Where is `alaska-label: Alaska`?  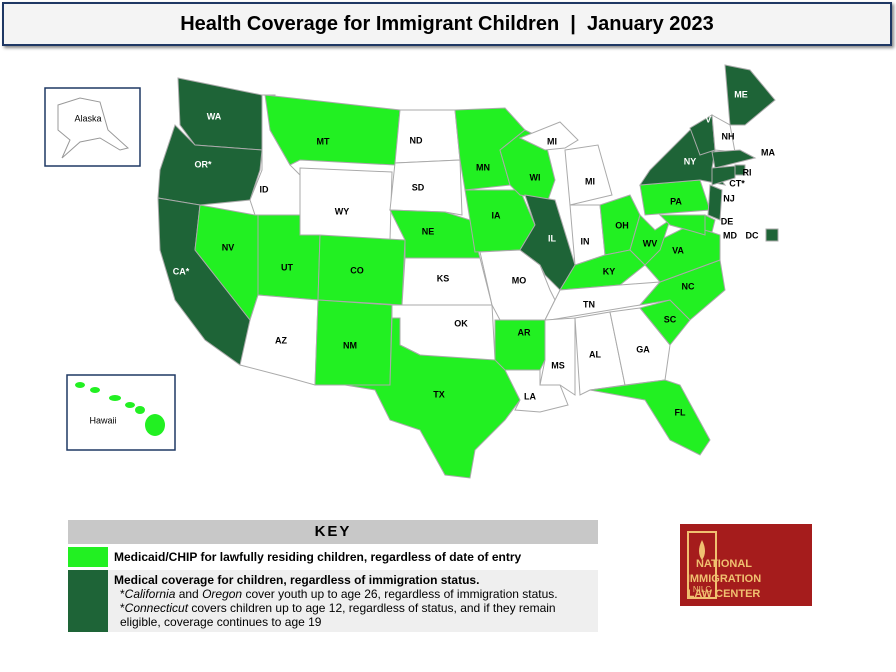
alaska-label: Alaska is located at coordinates (87, 118).